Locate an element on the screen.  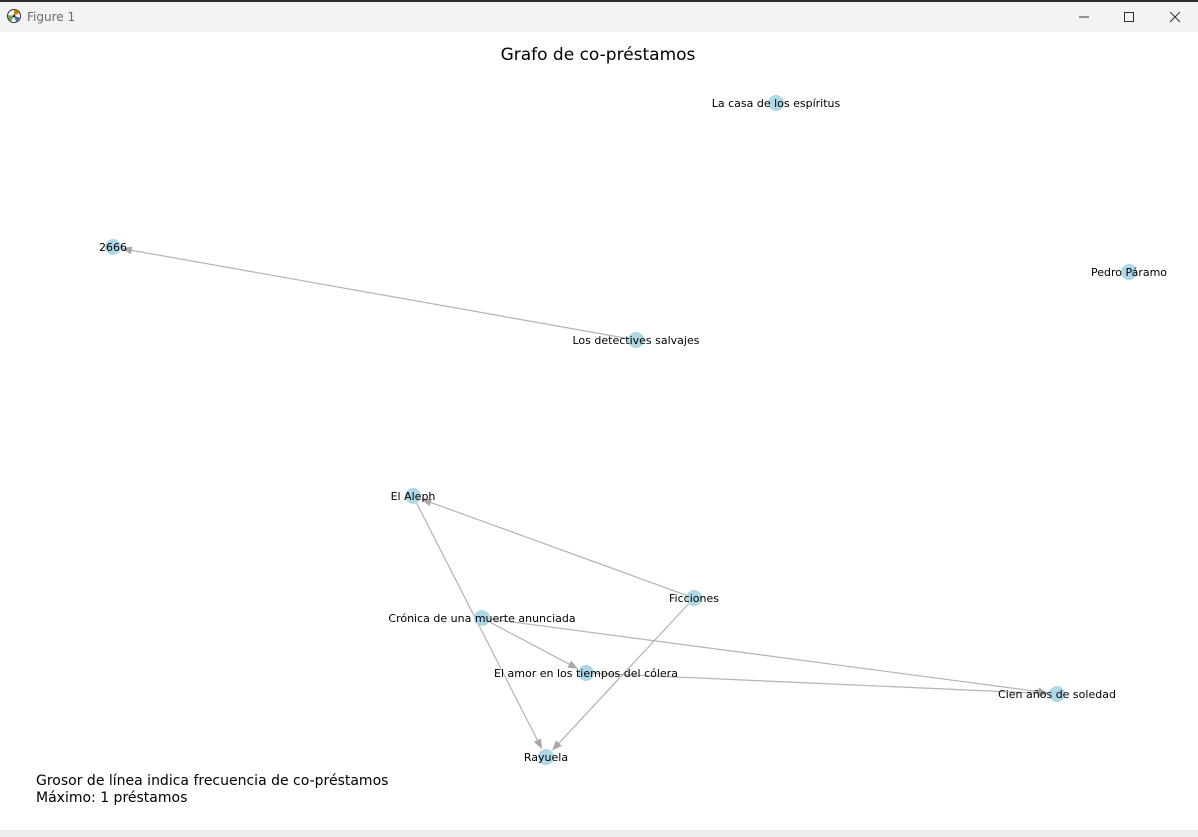
node-cronica is located at coordinates (482, 618).